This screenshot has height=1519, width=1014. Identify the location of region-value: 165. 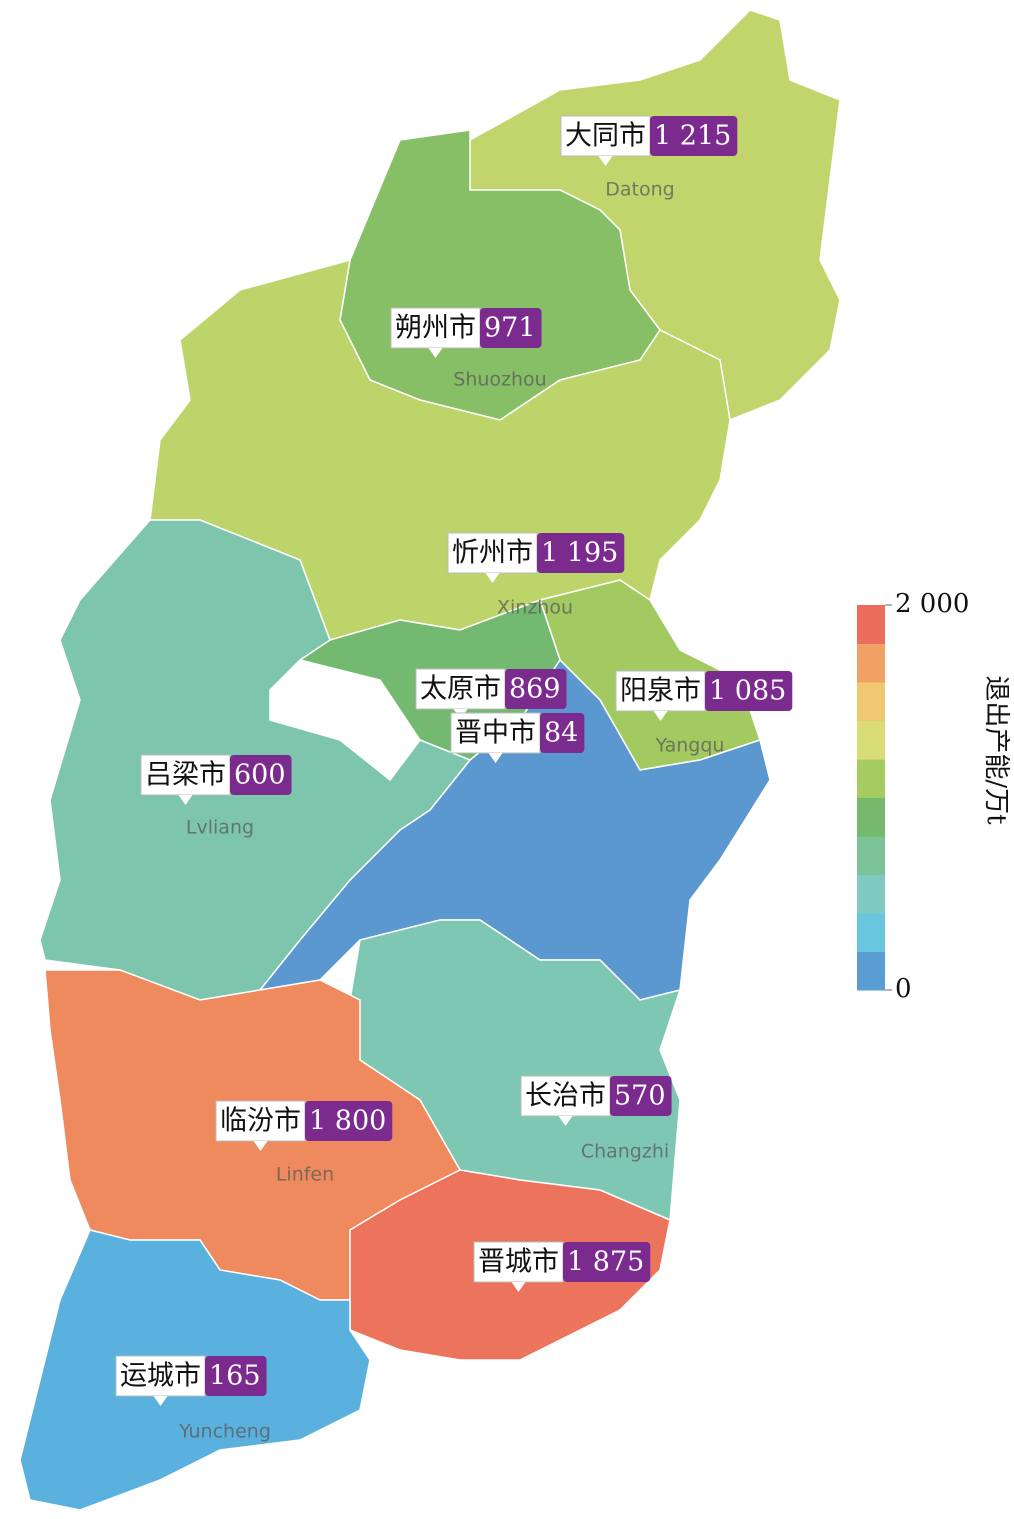
(235, 1376).